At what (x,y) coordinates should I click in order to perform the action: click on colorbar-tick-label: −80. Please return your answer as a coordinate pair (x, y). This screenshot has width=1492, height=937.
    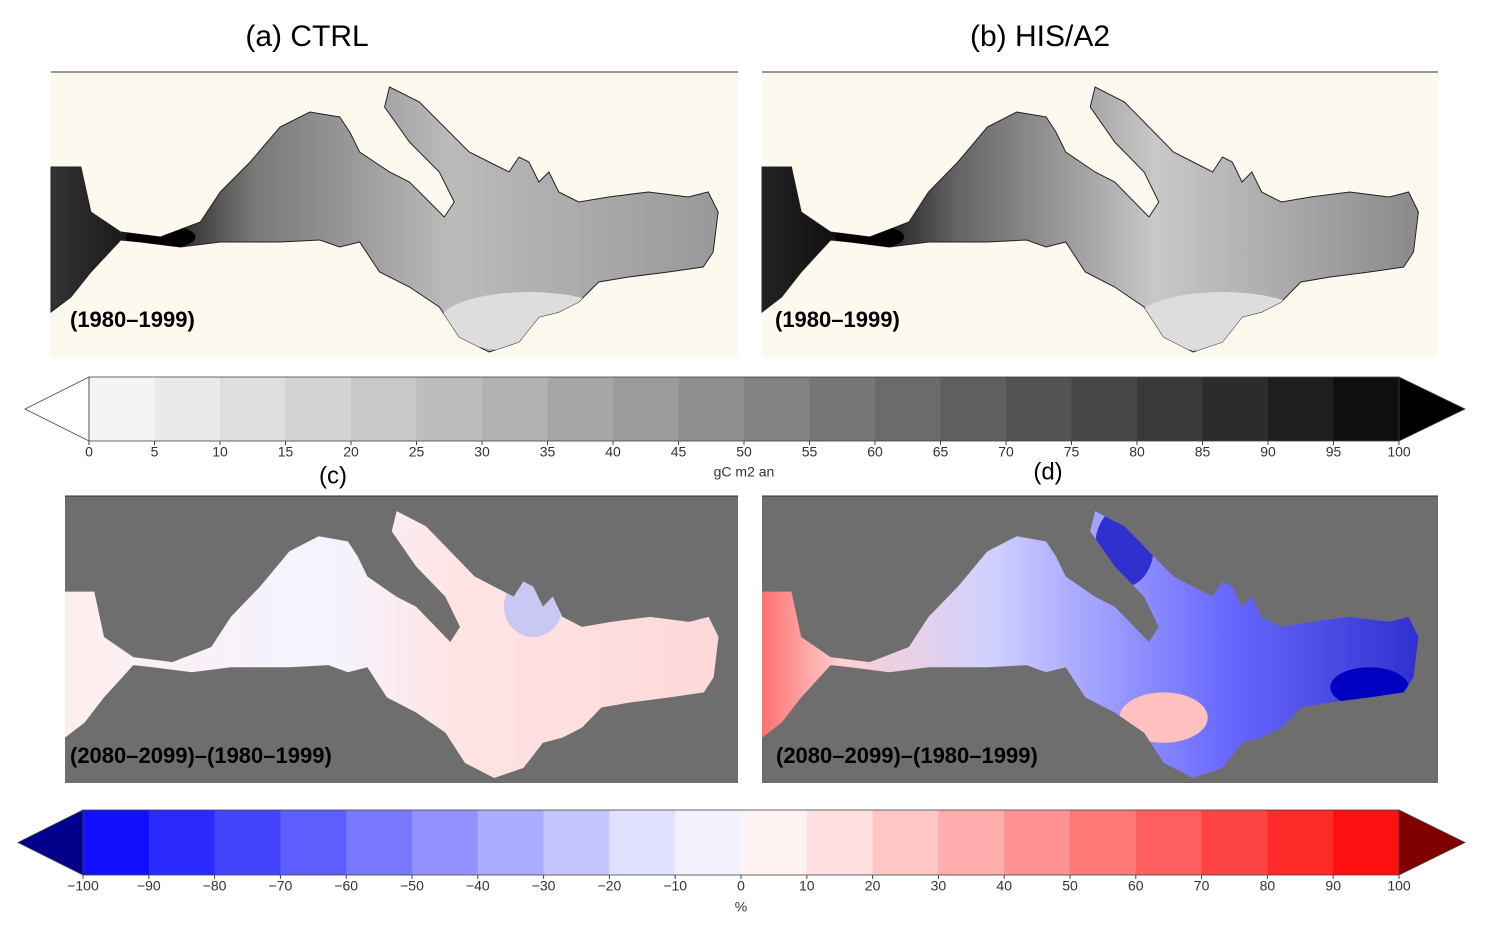
    Looking at the image, I should click on (215, 886).